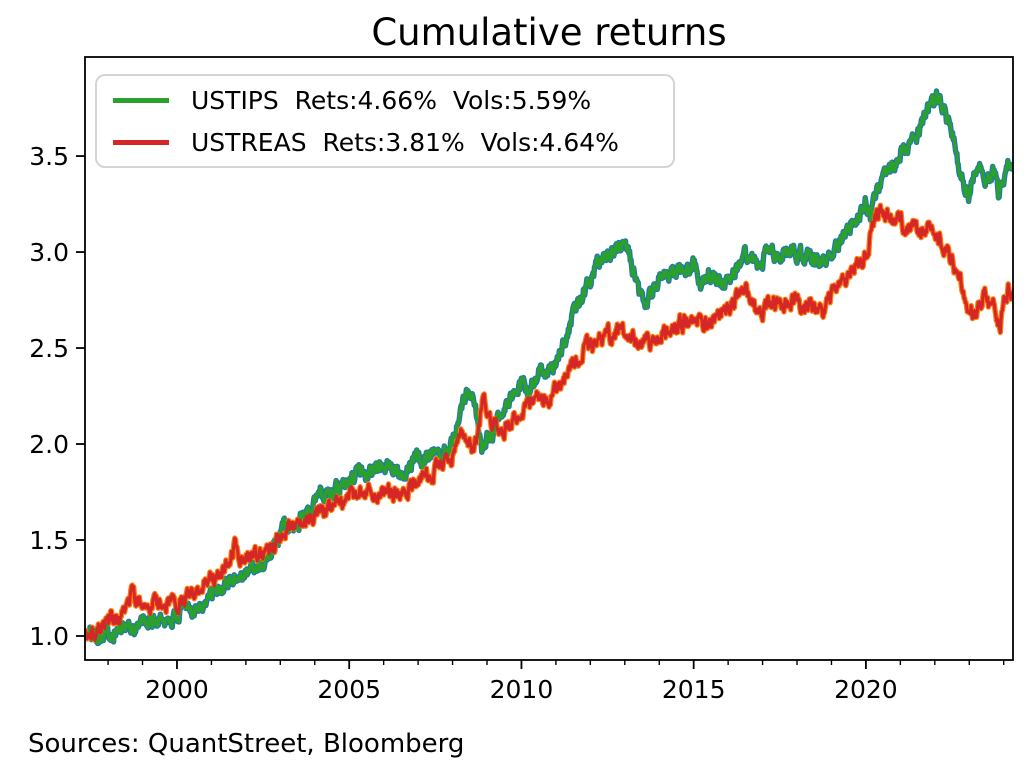 The height and width of the screenshot is (776, 1033). I want to click on y-tick-label: 3.0, so click(49, 252).